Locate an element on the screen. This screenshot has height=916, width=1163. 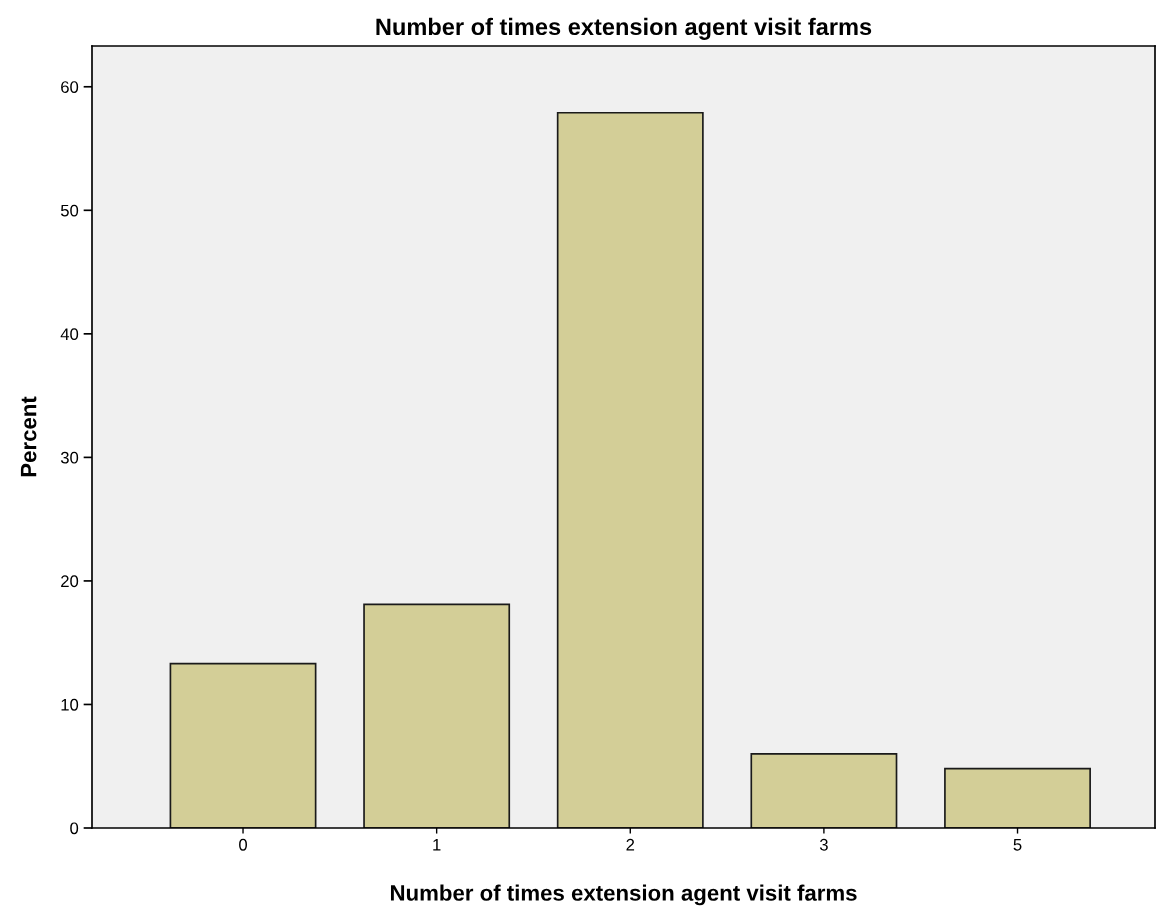
y-tick-label: 0 is located at coordinates (74, 828).